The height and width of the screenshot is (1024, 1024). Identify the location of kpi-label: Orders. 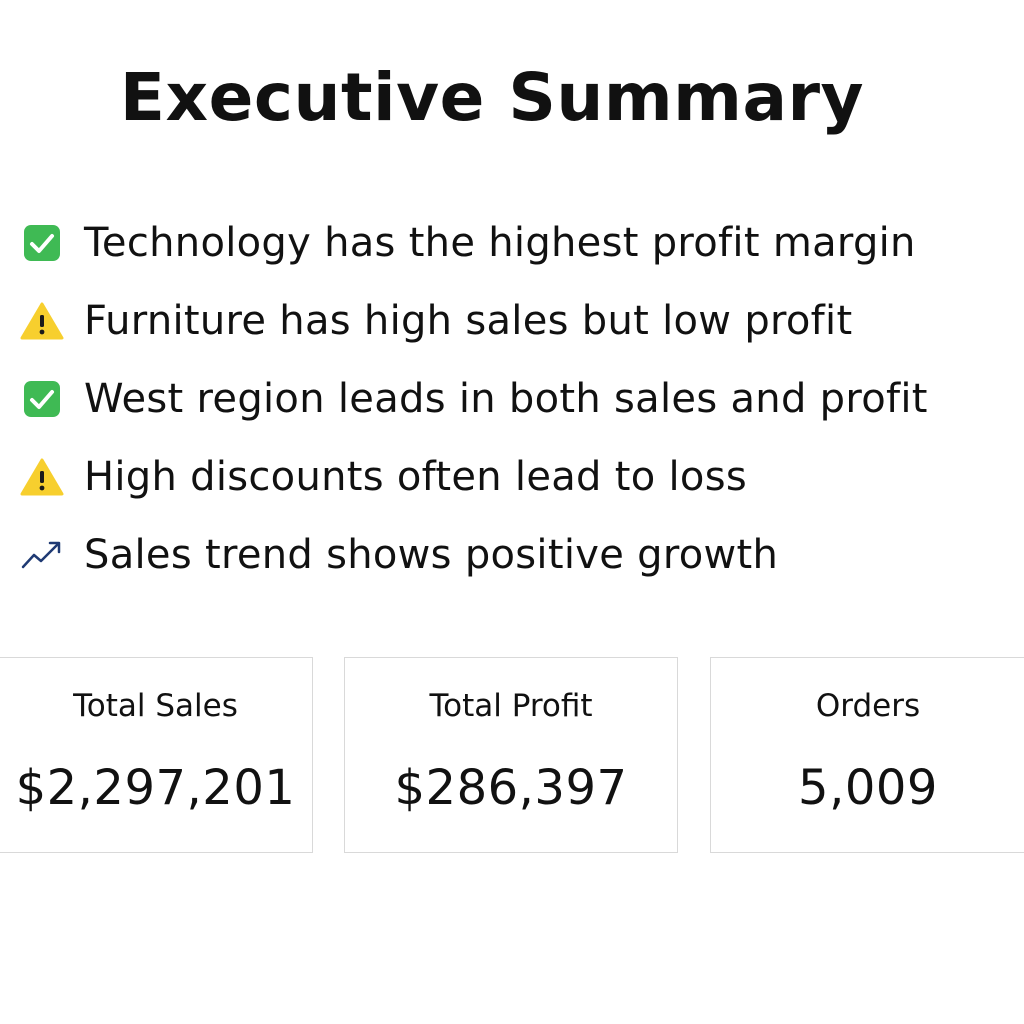
(868, 706).